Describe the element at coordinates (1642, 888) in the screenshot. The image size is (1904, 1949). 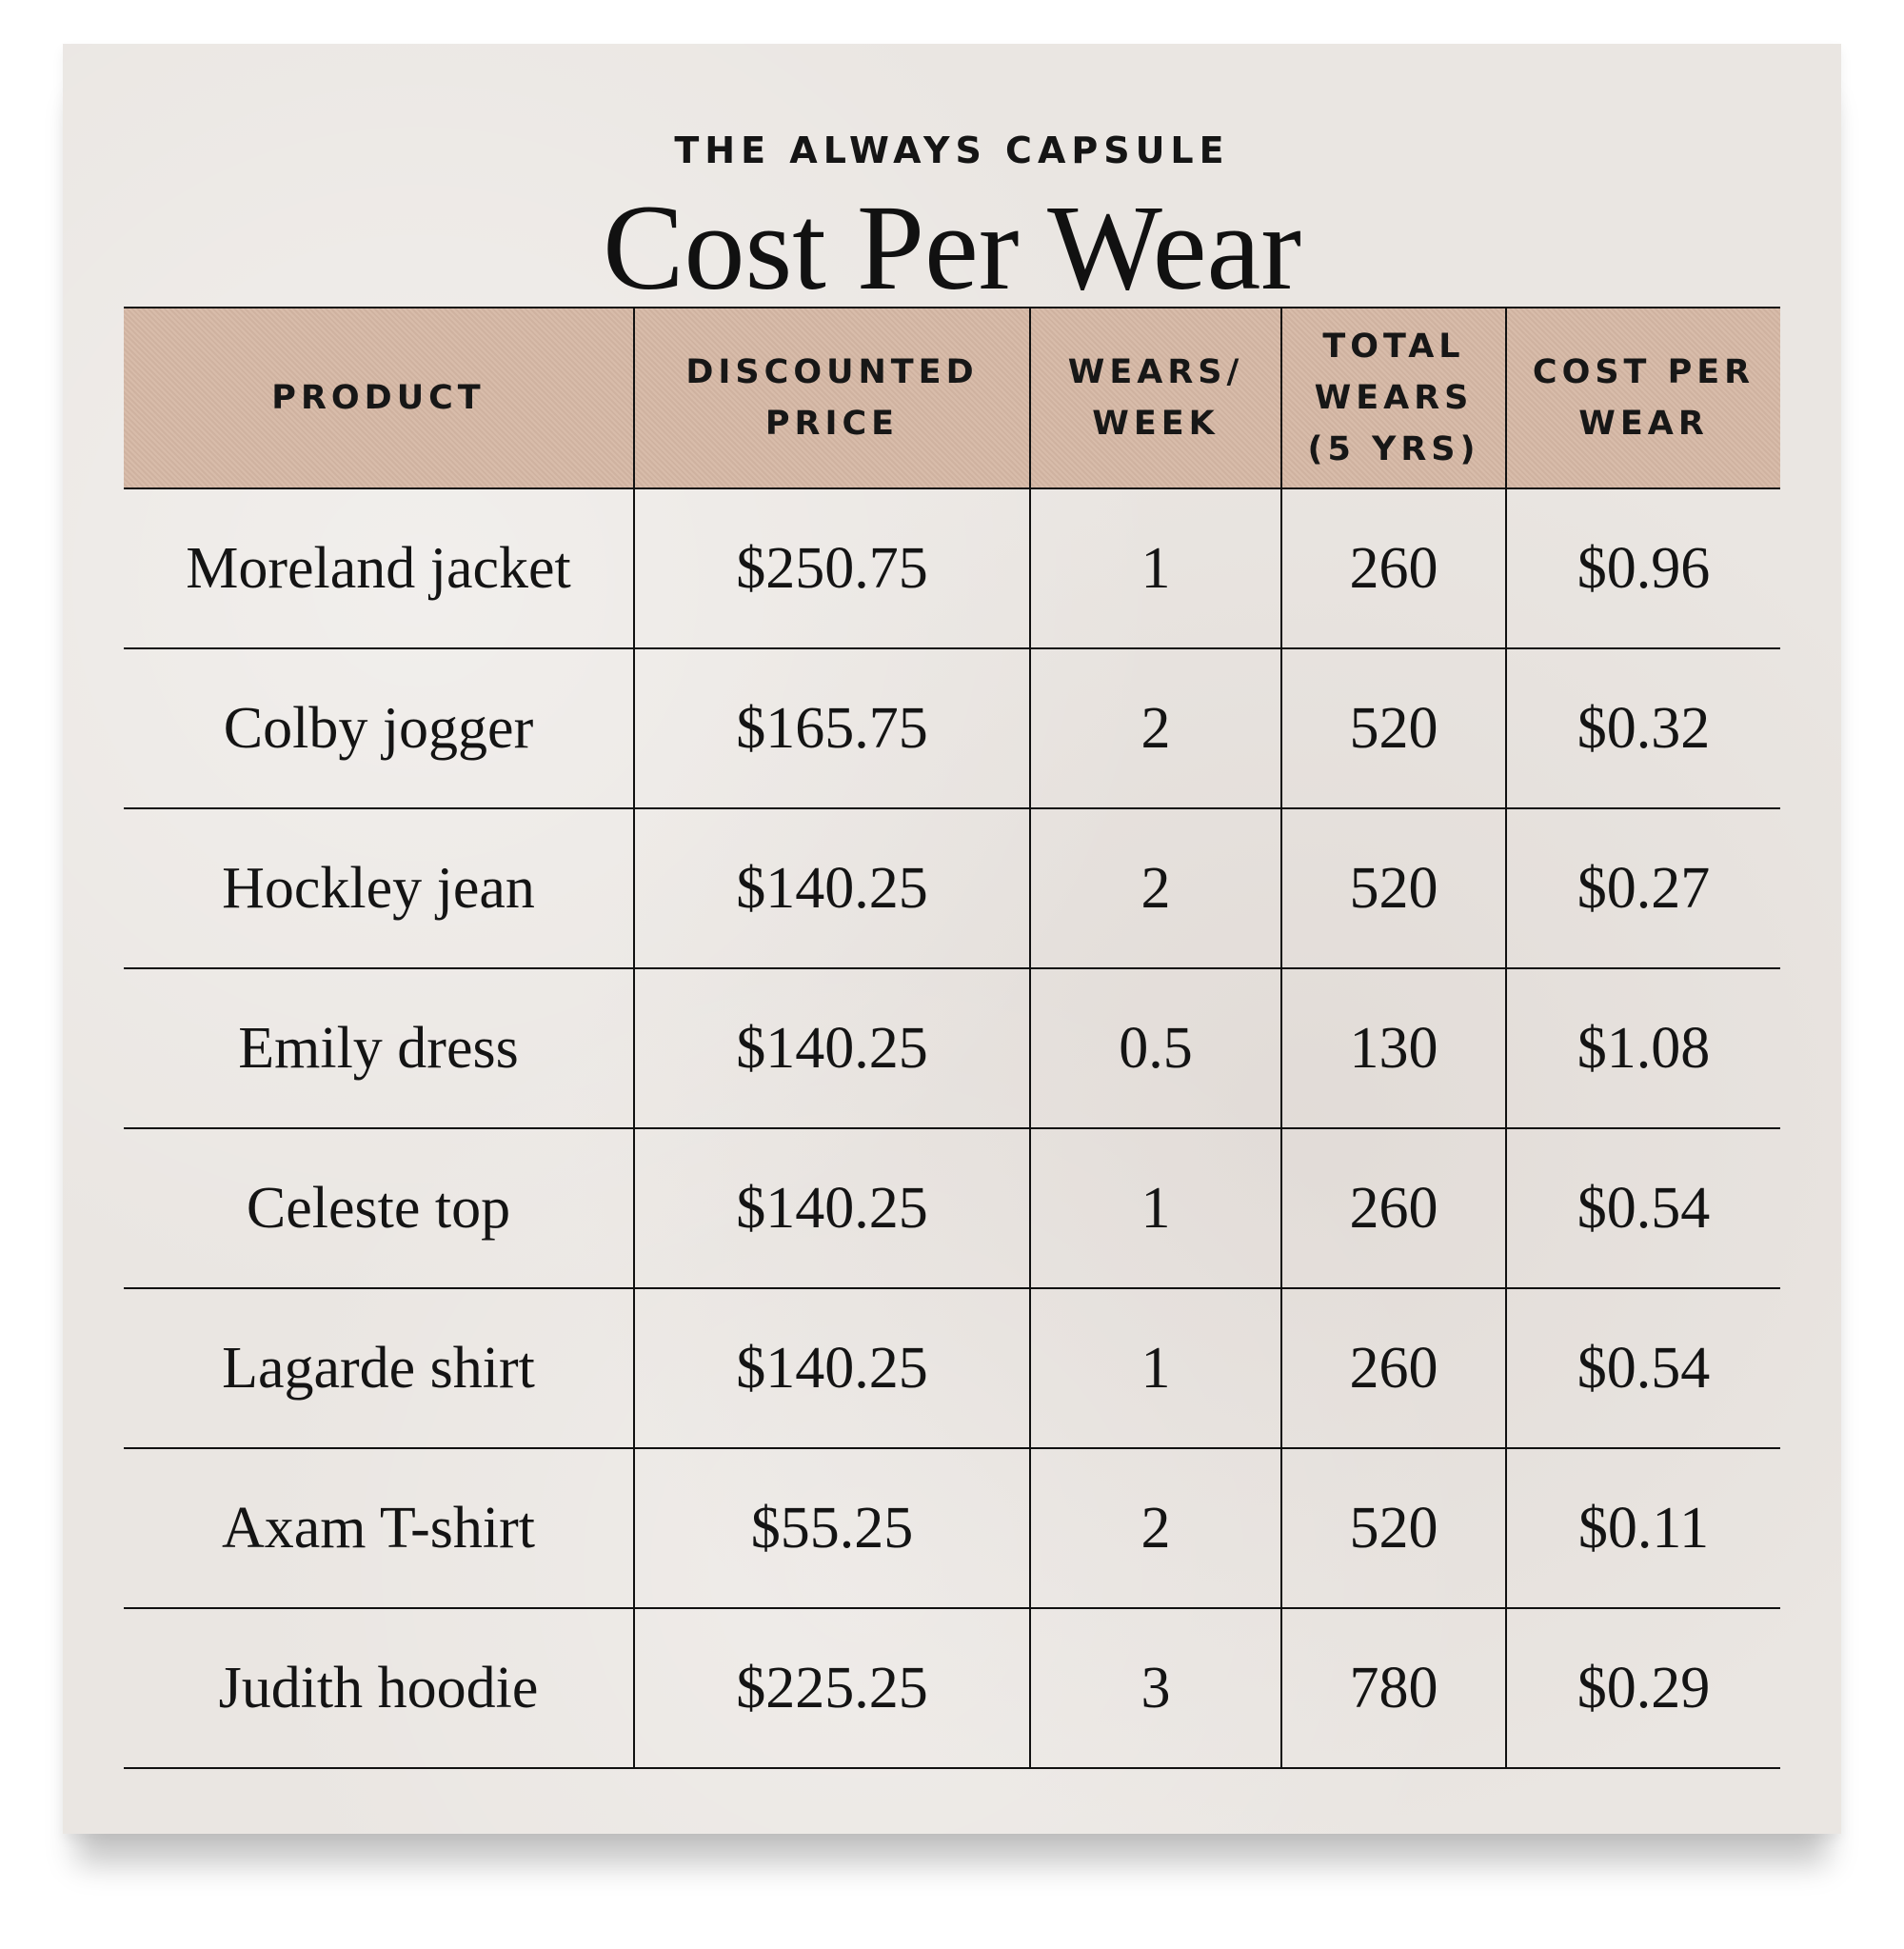
I see `cell-cost-per-wear: $0.27` at that location.